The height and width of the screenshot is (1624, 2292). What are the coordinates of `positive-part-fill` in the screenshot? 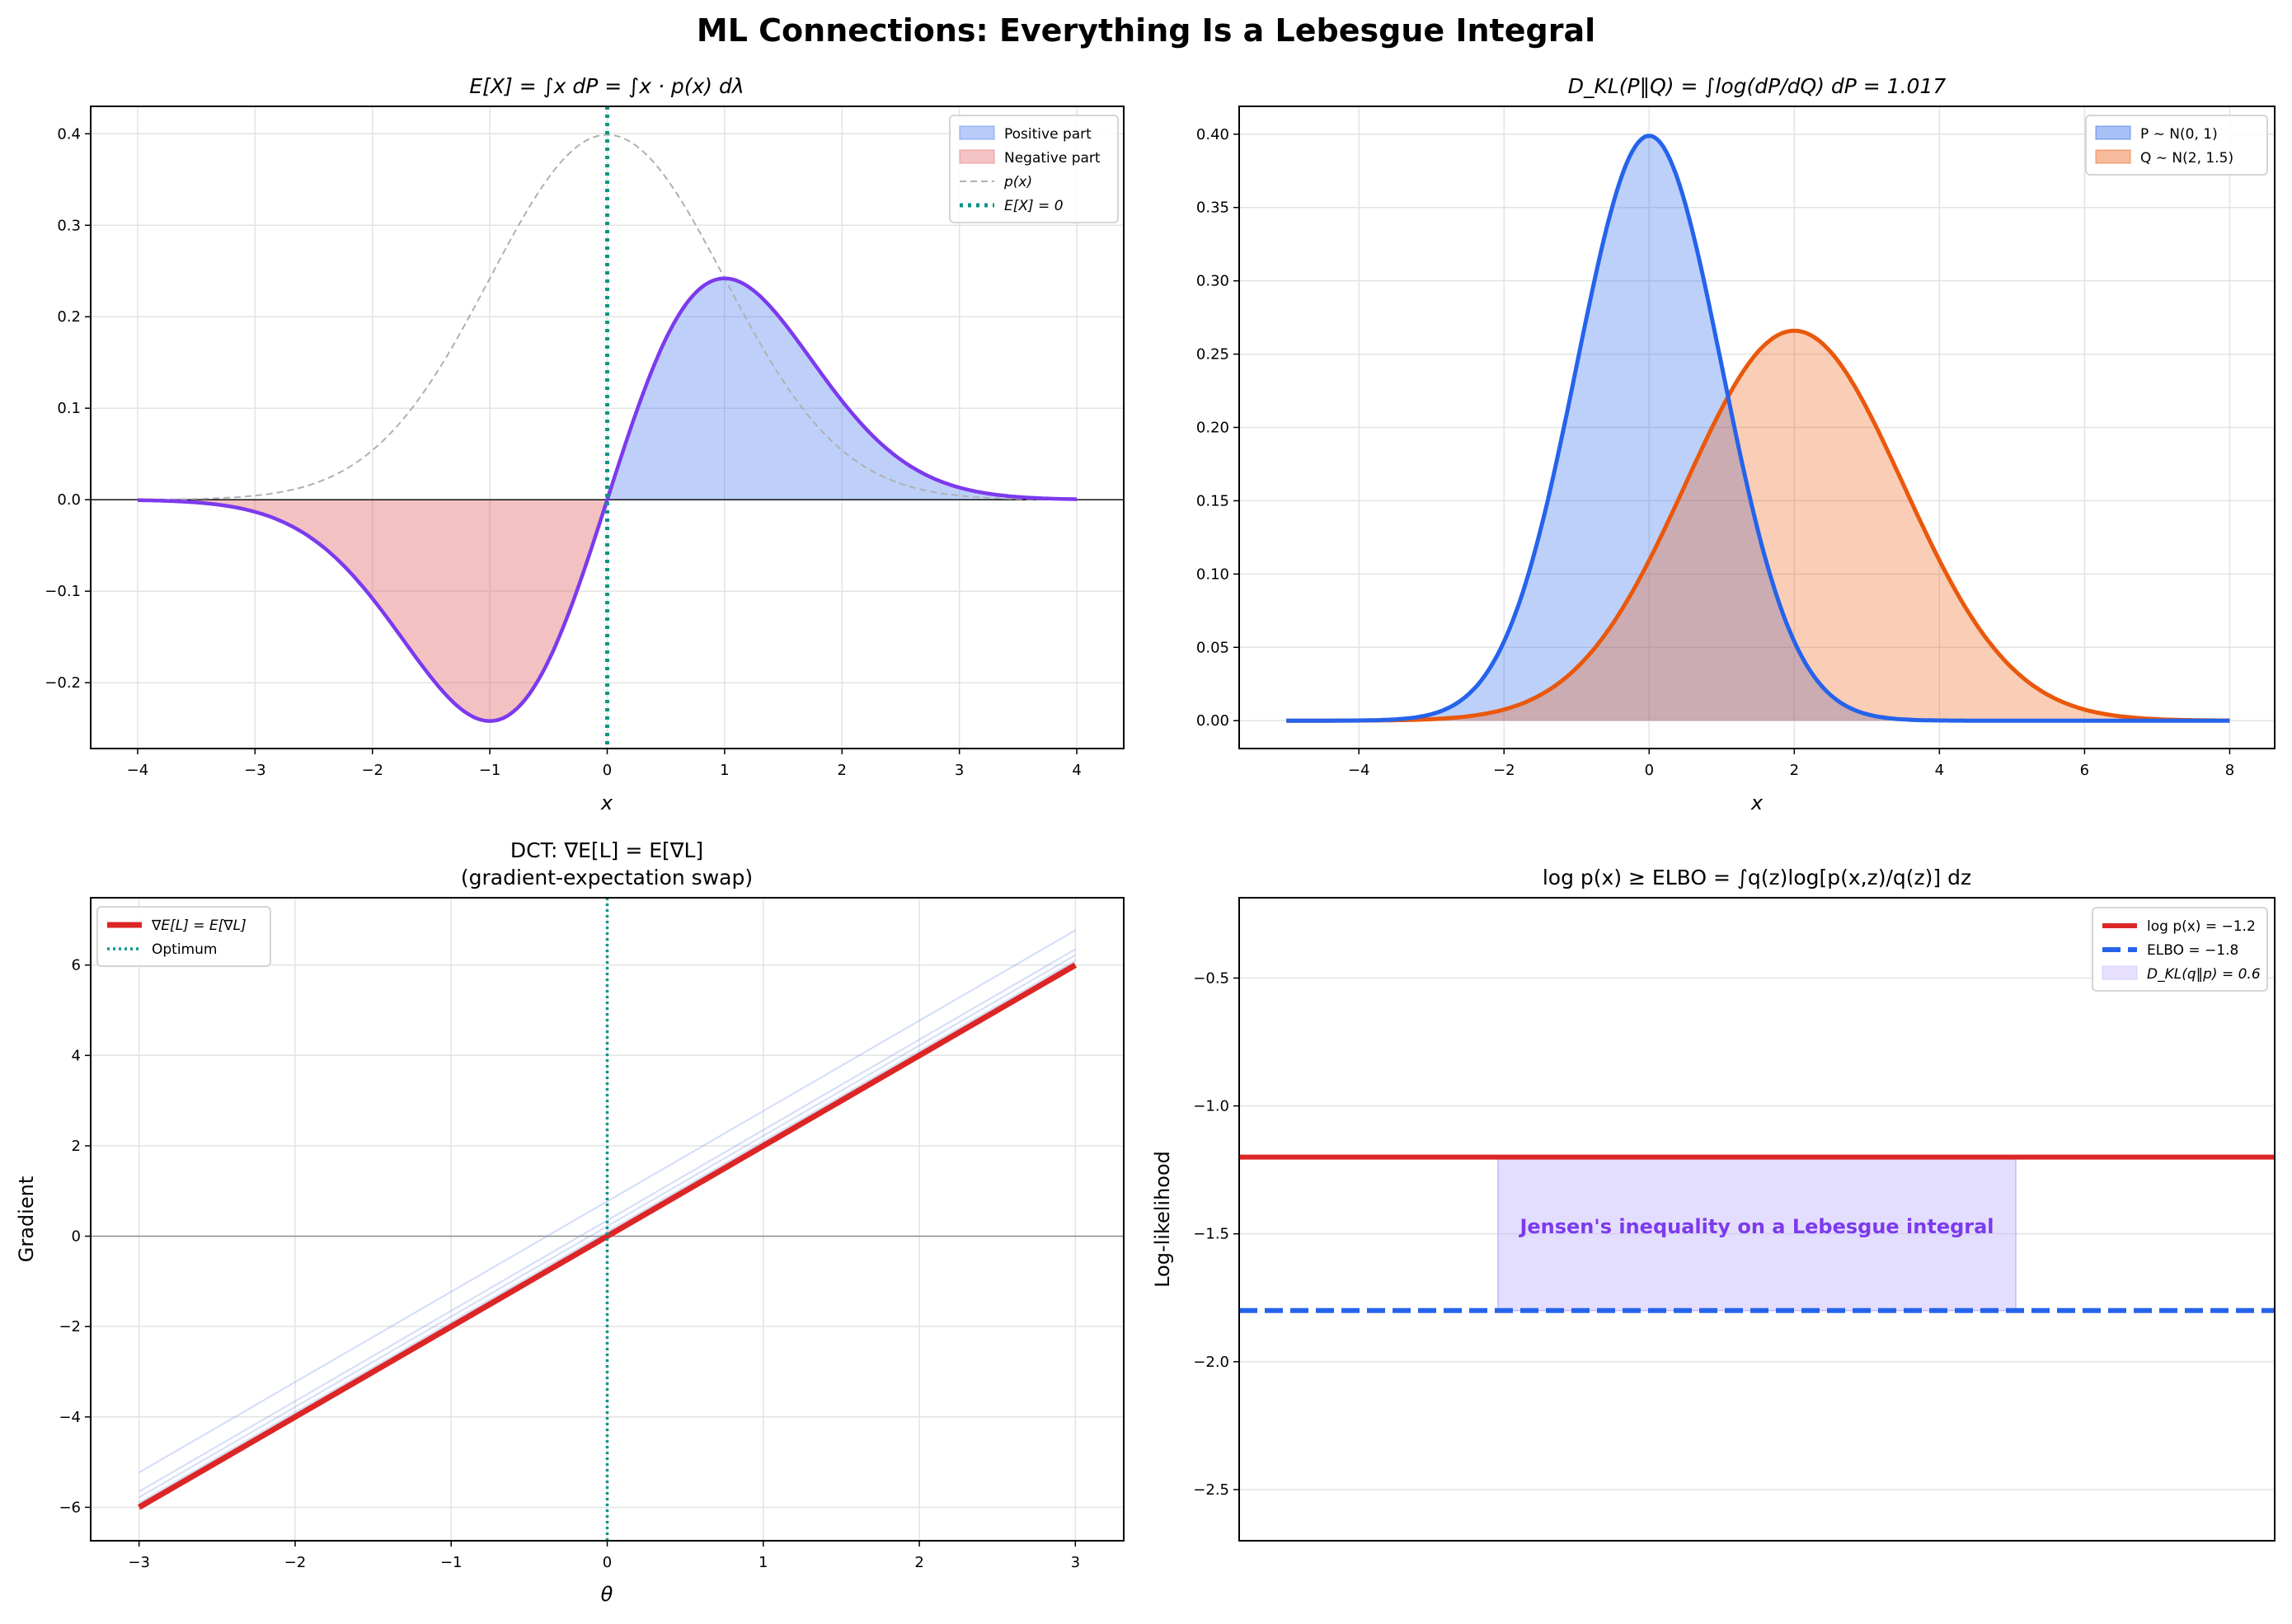 It's located at (842, 389).